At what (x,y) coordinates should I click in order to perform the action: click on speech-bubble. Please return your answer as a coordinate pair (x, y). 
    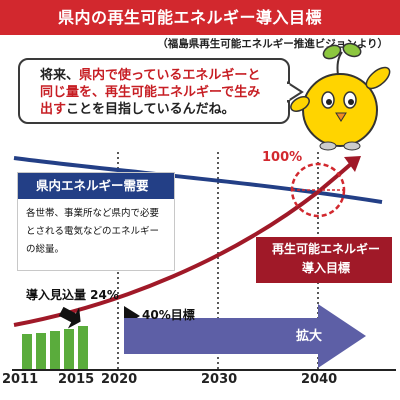
    Looking at the image, I should click on (154, 91).